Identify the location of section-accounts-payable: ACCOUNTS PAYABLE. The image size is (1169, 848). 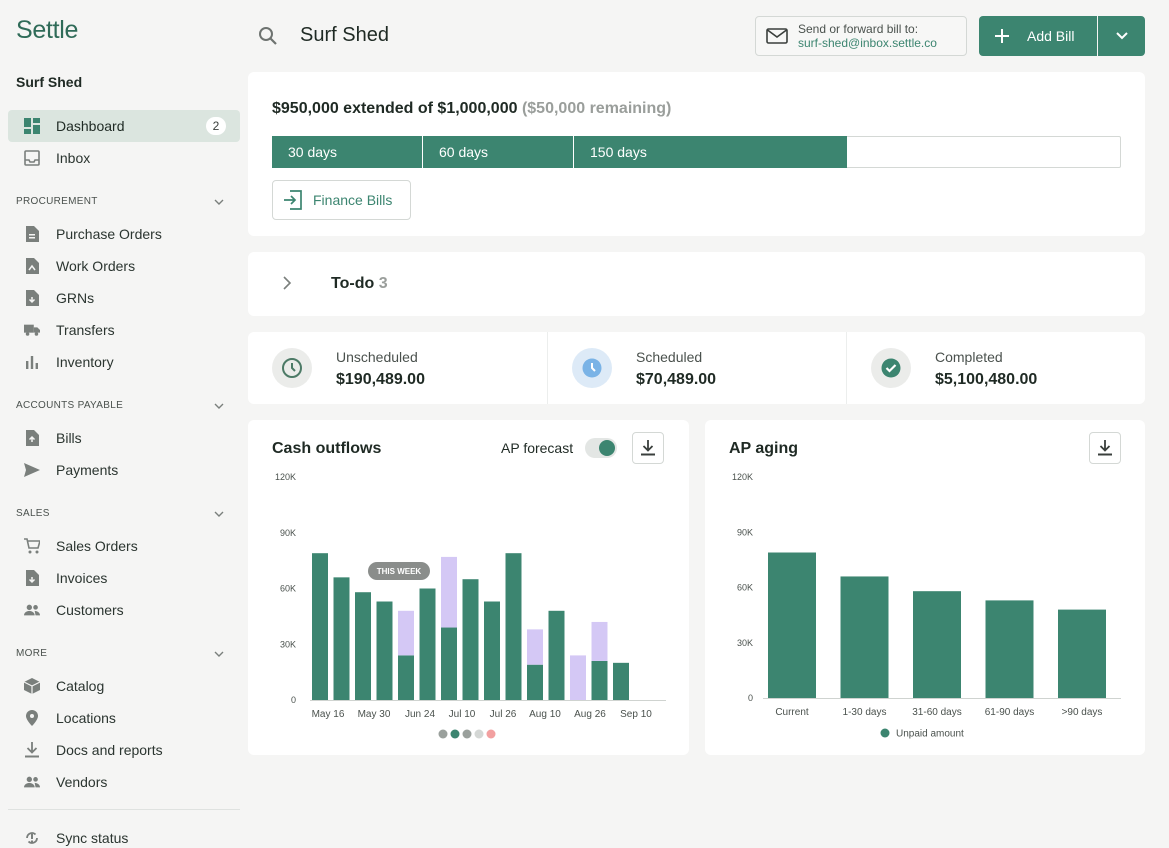
(120, 405).